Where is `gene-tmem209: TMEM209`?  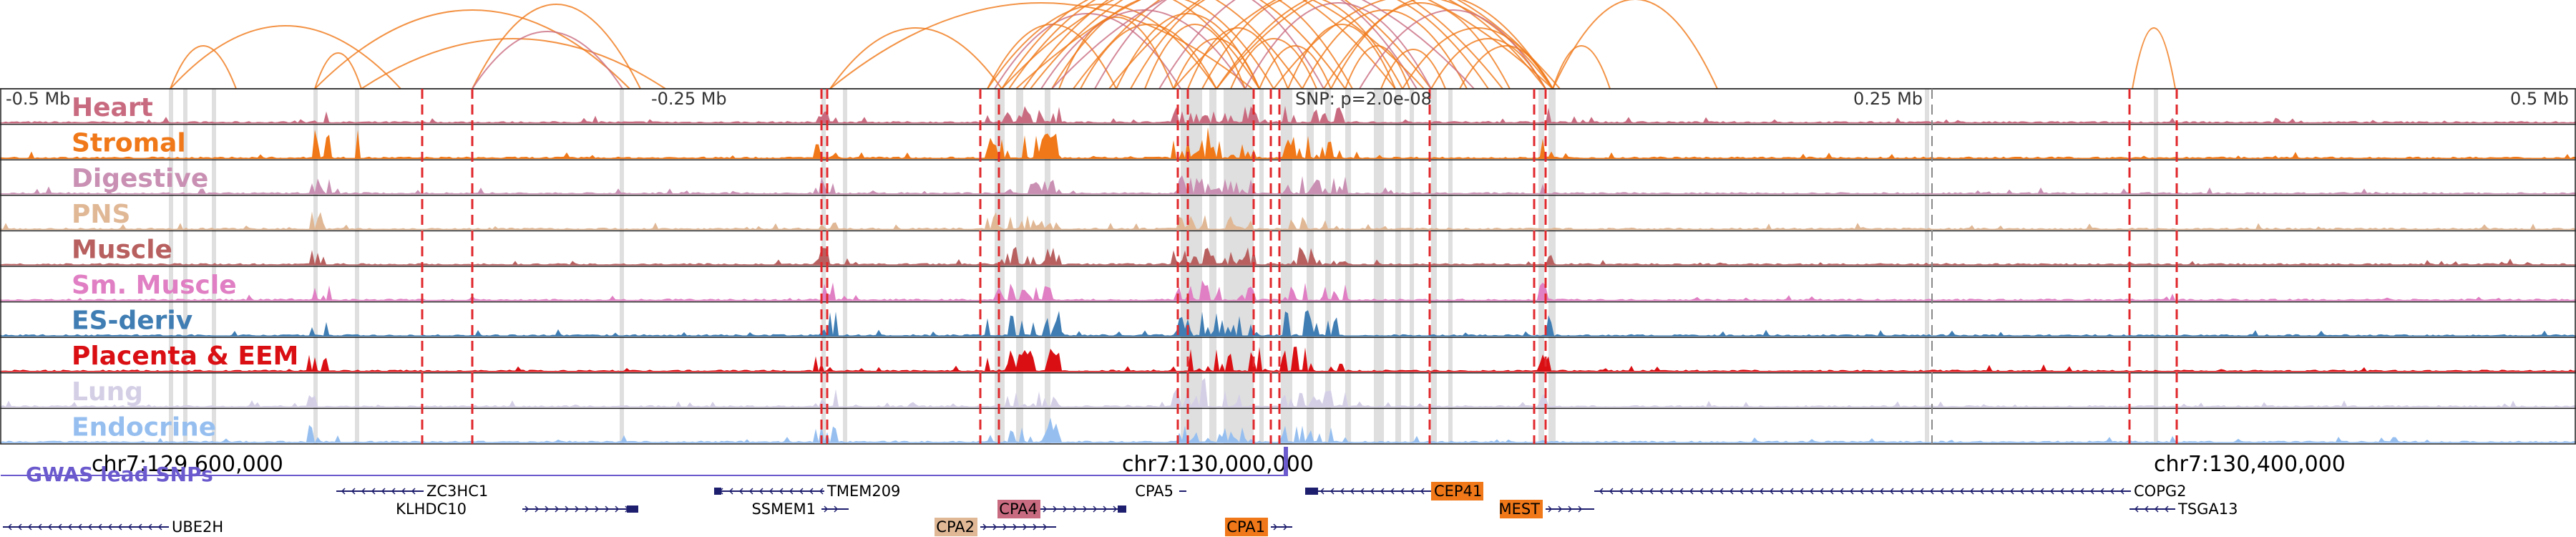
gene-tmem209: TMEM209 is located at coordinates (807, 491).